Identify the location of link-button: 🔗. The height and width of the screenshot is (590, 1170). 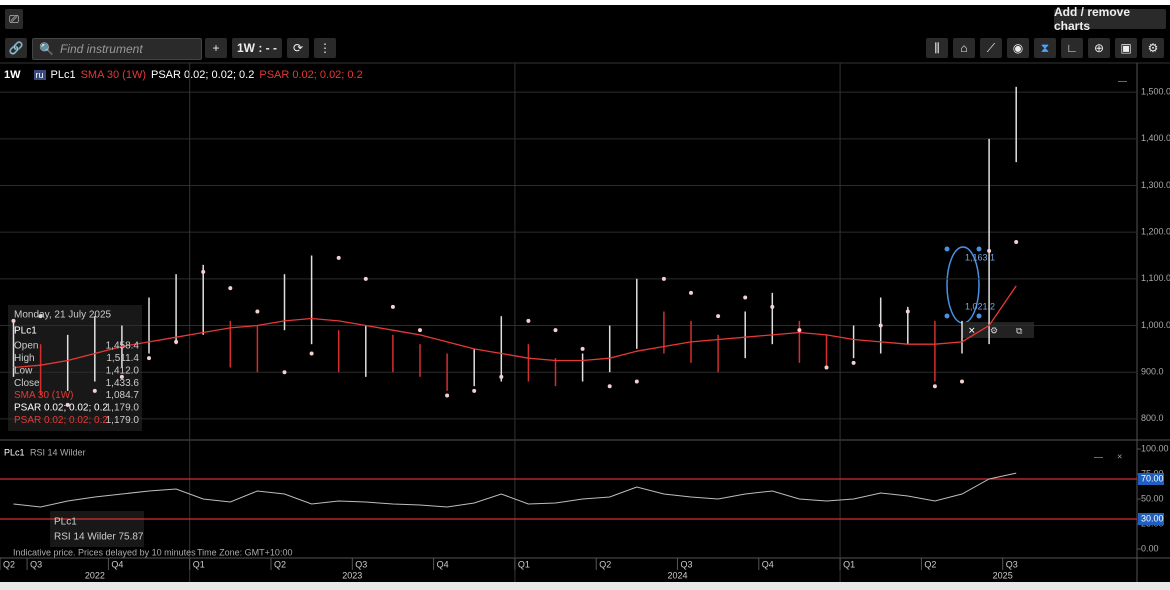
(16, 48).